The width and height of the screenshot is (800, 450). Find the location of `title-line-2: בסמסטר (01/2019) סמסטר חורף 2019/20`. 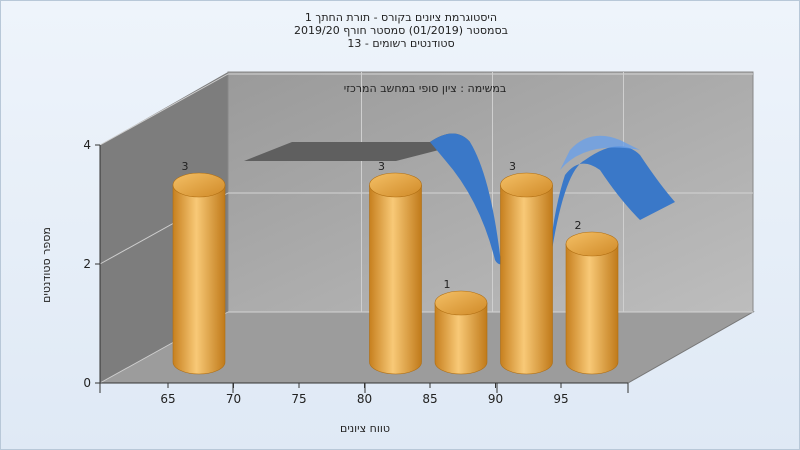

title-line-2: בסמסטר (01/2019) סמסטר חורף 2019/20 is located at coordinates (401, 30).